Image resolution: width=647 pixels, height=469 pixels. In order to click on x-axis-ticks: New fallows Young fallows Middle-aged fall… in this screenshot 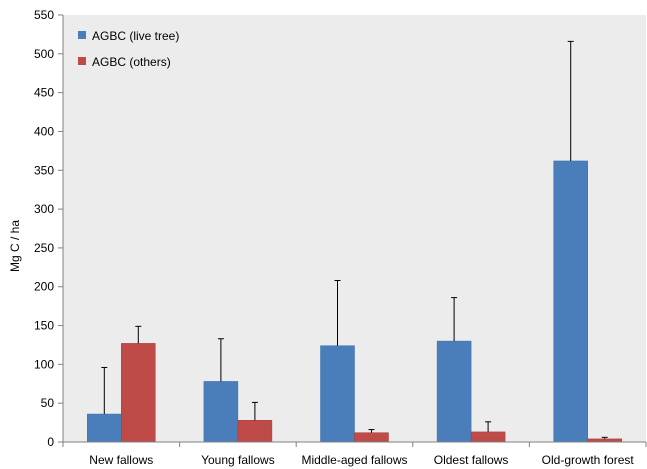, I will do `click(354, 454)`.